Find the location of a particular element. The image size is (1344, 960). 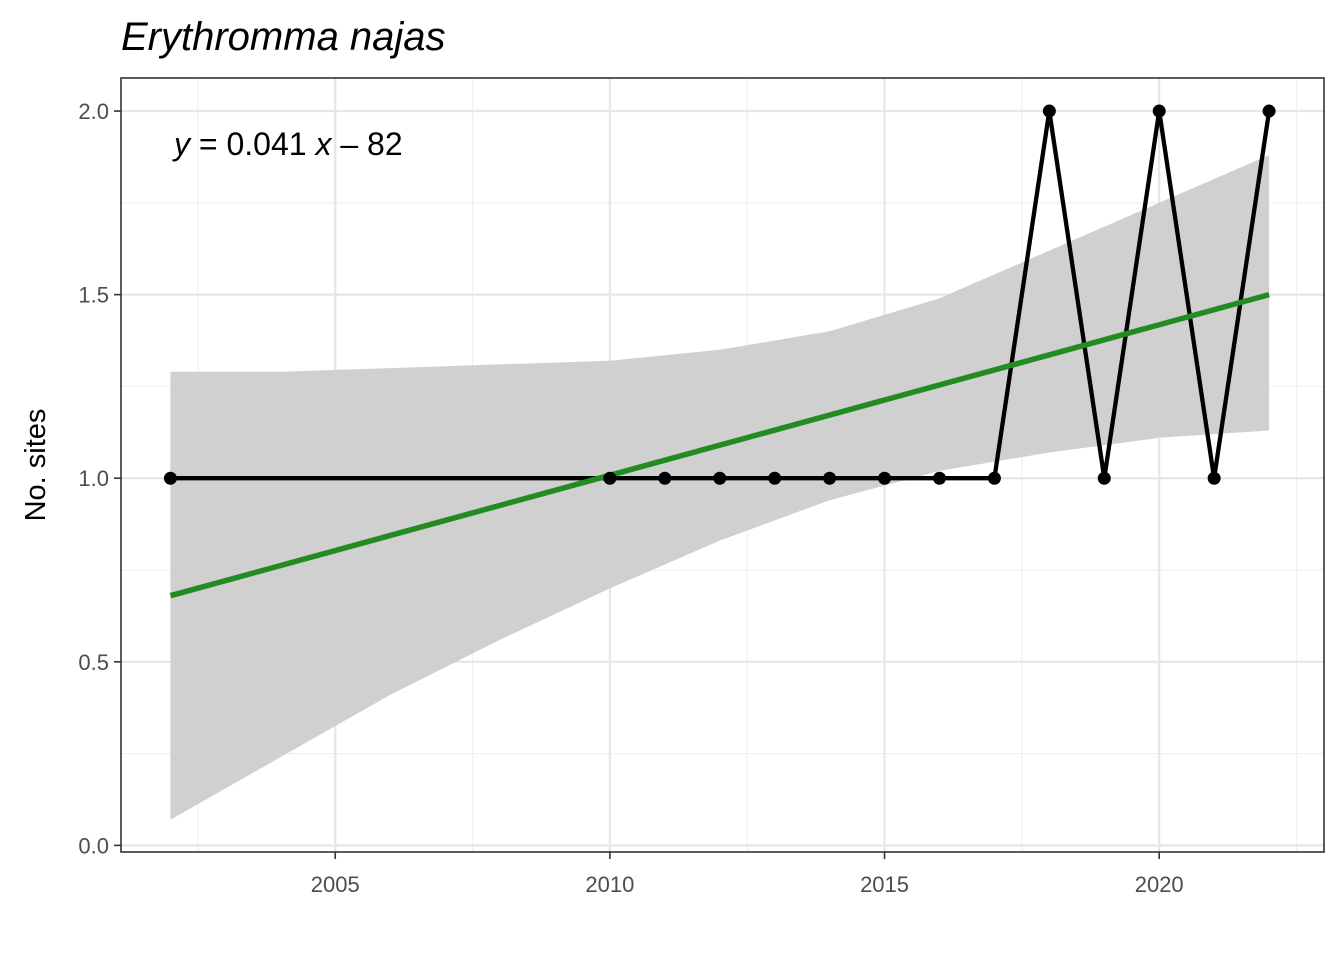

y-tick-label: 0.0 is located at coordinates (93, 845).